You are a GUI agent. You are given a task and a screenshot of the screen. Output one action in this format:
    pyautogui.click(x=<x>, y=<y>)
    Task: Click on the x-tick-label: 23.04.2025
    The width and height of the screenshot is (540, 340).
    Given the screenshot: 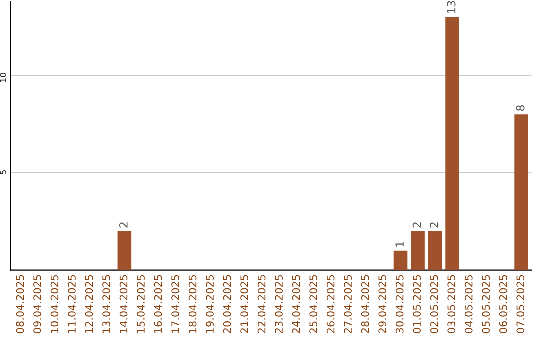 What is the action you would take?
    pyautogui.click(x=279, y=304)
    